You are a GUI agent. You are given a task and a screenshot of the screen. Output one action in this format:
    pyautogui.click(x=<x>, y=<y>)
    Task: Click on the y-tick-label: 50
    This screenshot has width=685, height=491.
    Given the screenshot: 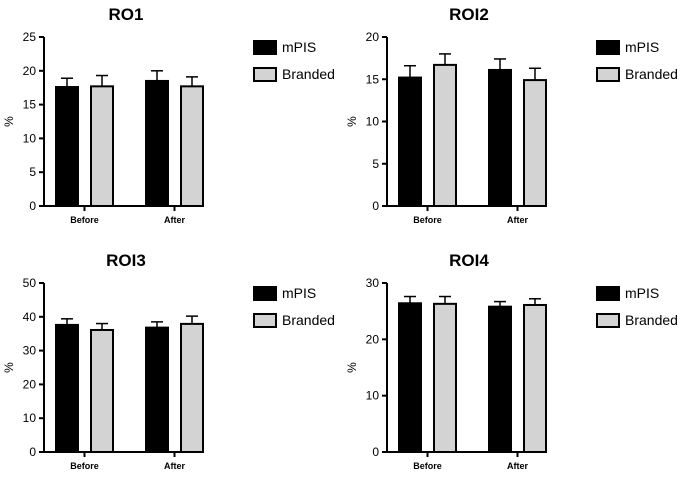 What is the action you would take?
    pyautogui.click(x=30, y=283)
    